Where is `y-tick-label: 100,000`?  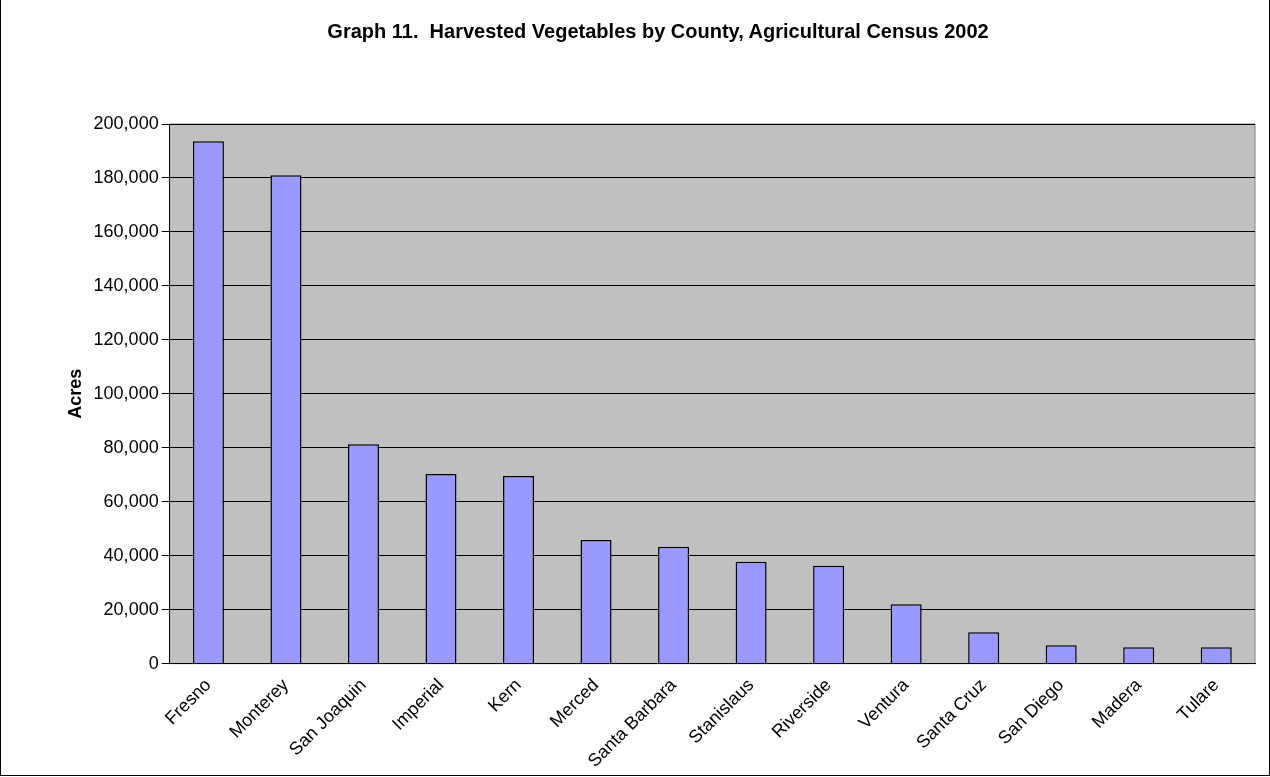 y-tick-label: 100,000 is located at coordinates (126, 392).